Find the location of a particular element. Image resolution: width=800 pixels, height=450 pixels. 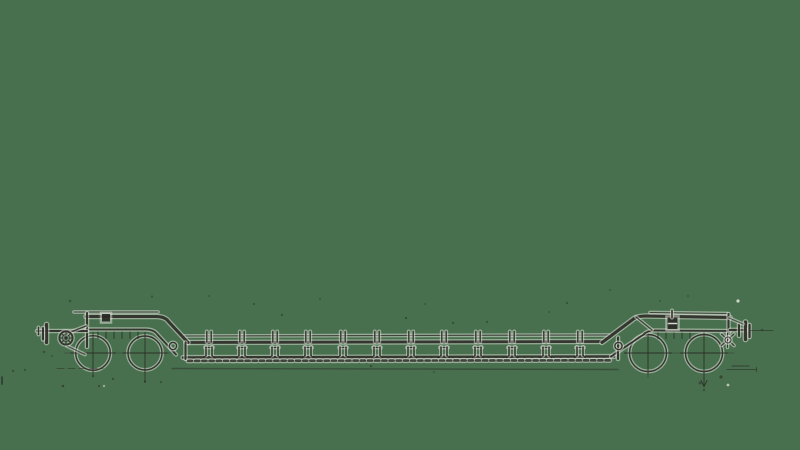

left-rail-fitting-halo is located at coordinates (106, 317).